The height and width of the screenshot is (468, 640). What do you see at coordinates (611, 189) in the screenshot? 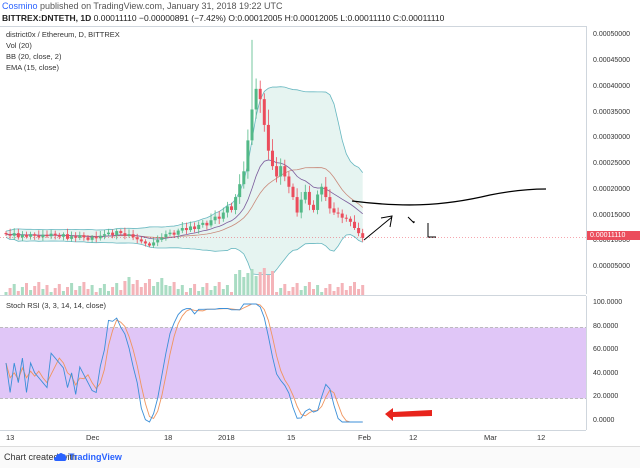
I see `price-tick: 0.00020000` at bounding box center [611, 189].